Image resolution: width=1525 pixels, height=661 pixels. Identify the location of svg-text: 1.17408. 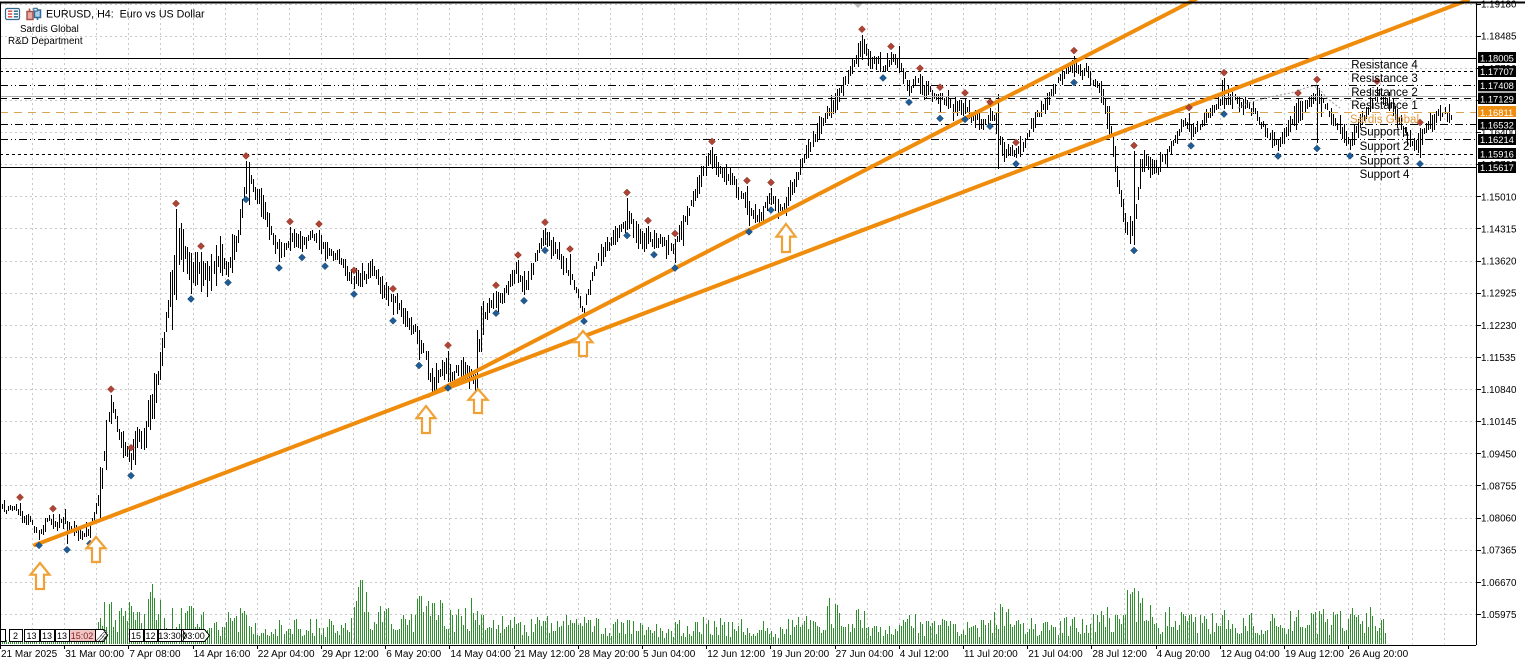
(1497, 85).